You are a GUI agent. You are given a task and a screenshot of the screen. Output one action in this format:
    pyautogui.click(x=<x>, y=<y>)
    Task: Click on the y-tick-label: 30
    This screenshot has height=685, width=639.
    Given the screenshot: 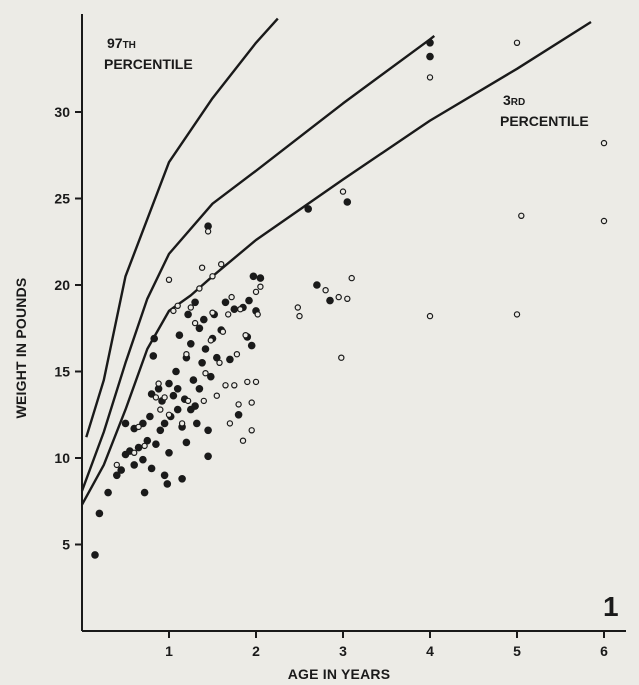 What is the action you would take?
    pyautogui.click(x=62, y=112)
    